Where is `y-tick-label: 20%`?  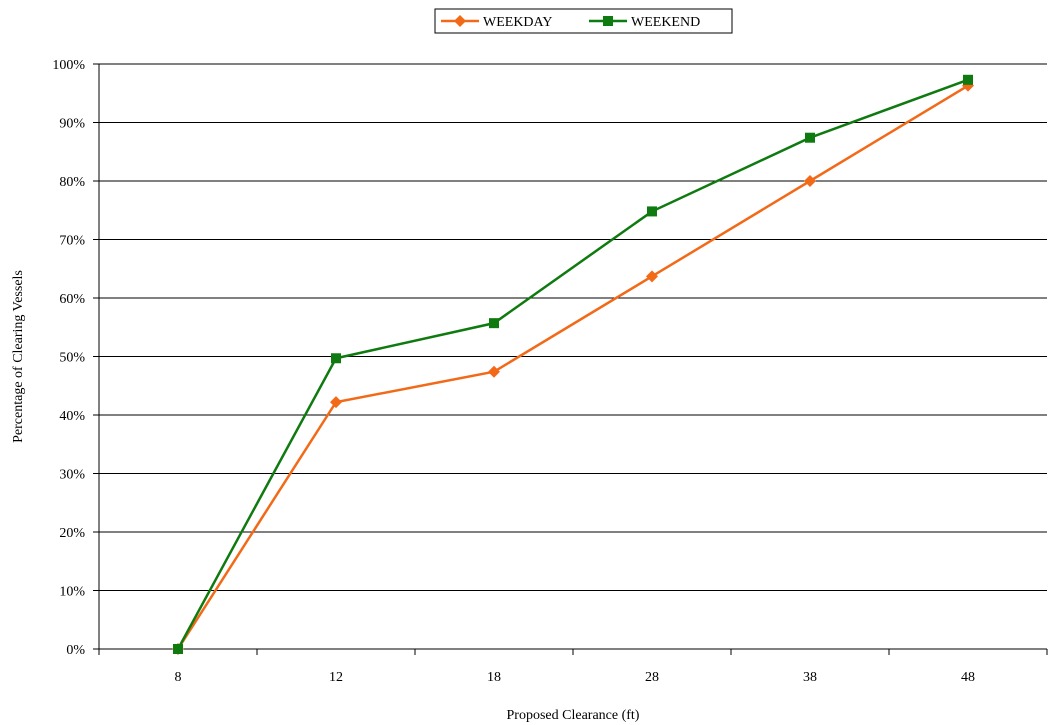 y-tick-label: 20% is located at coordinates (72, 533).